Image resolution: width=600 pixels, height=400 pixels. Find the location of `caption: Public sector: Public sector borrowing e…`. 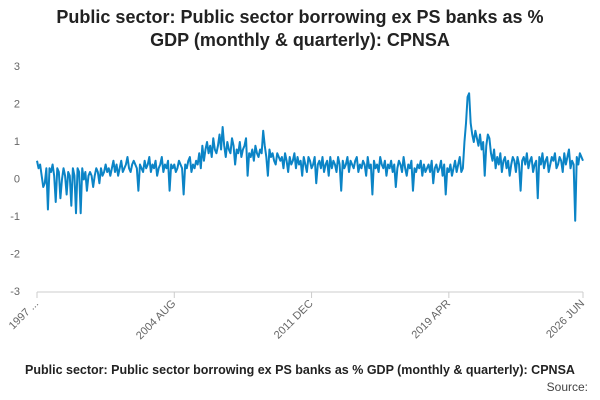

caption: Public sector: Public sector borrowing e… is located at coordinates (300, 370).